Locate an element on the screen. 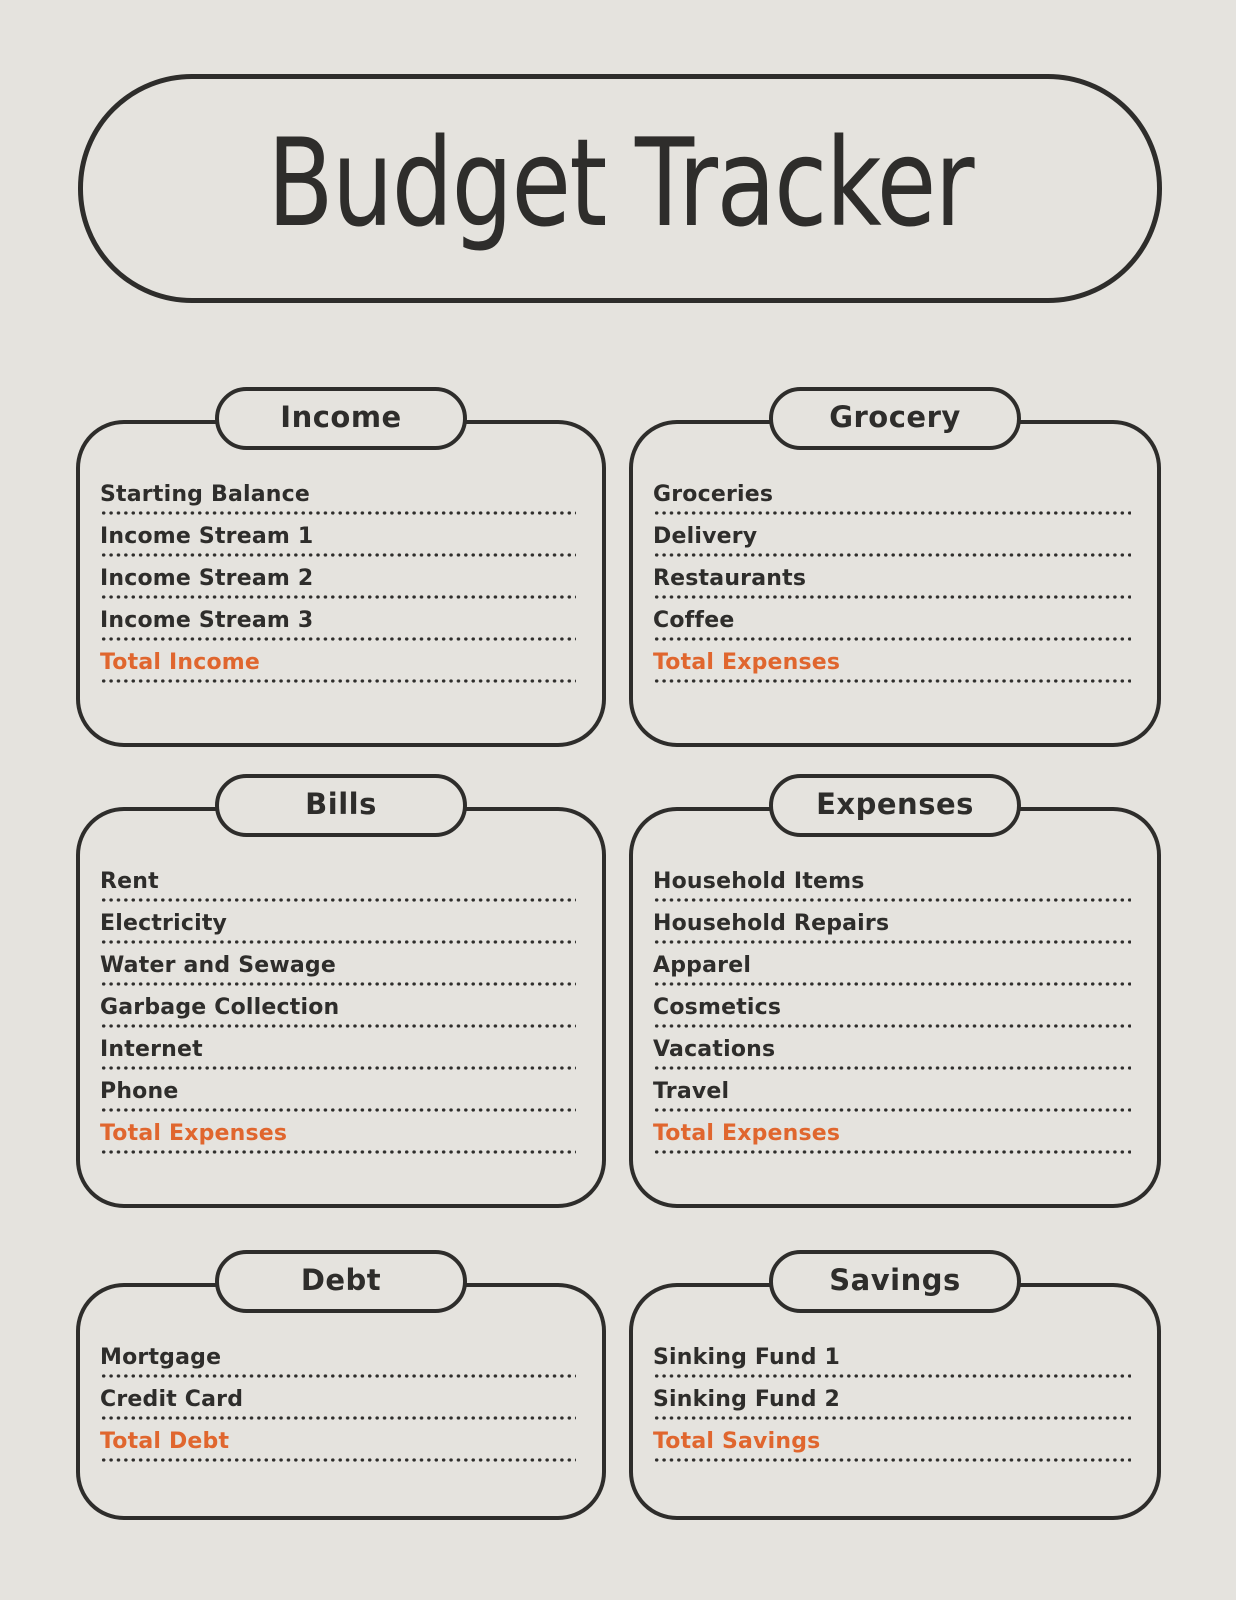 This screenshot has height=1600, width=1236. line-item: Mortgage is located at coordinates (338, 1362).